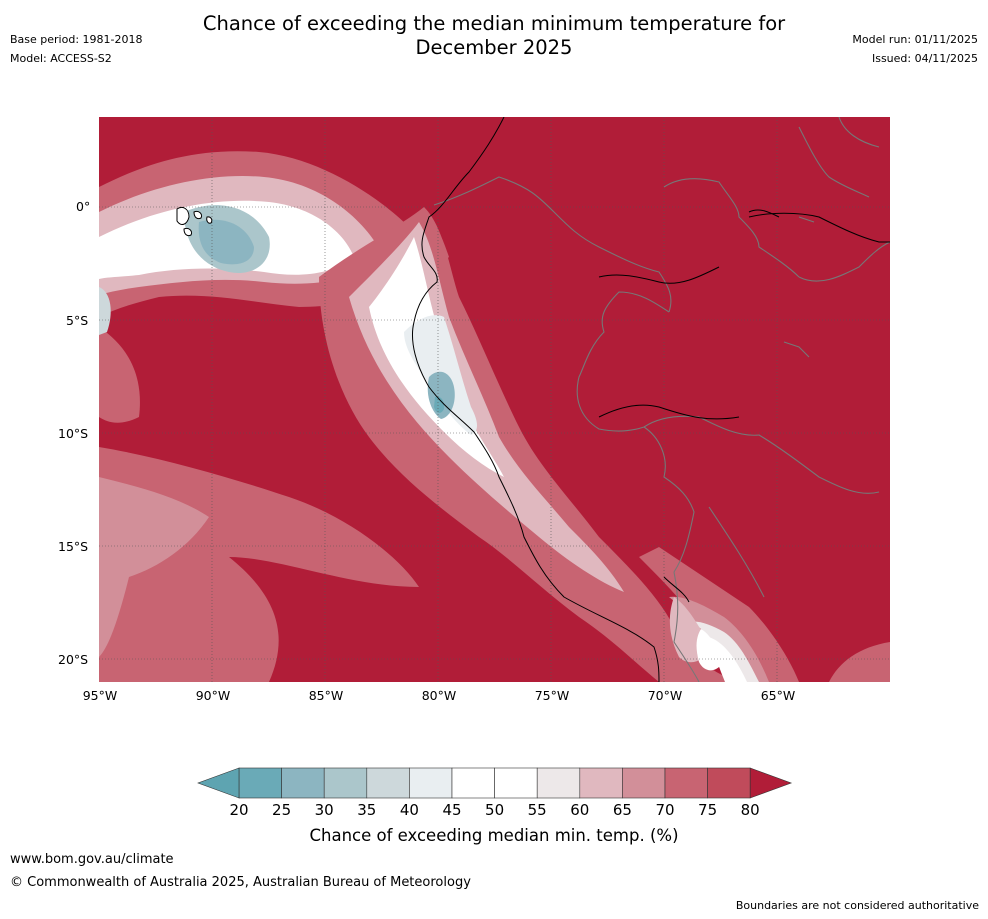  I want to click on probability-band-30-galapagos, so click(226, 242).